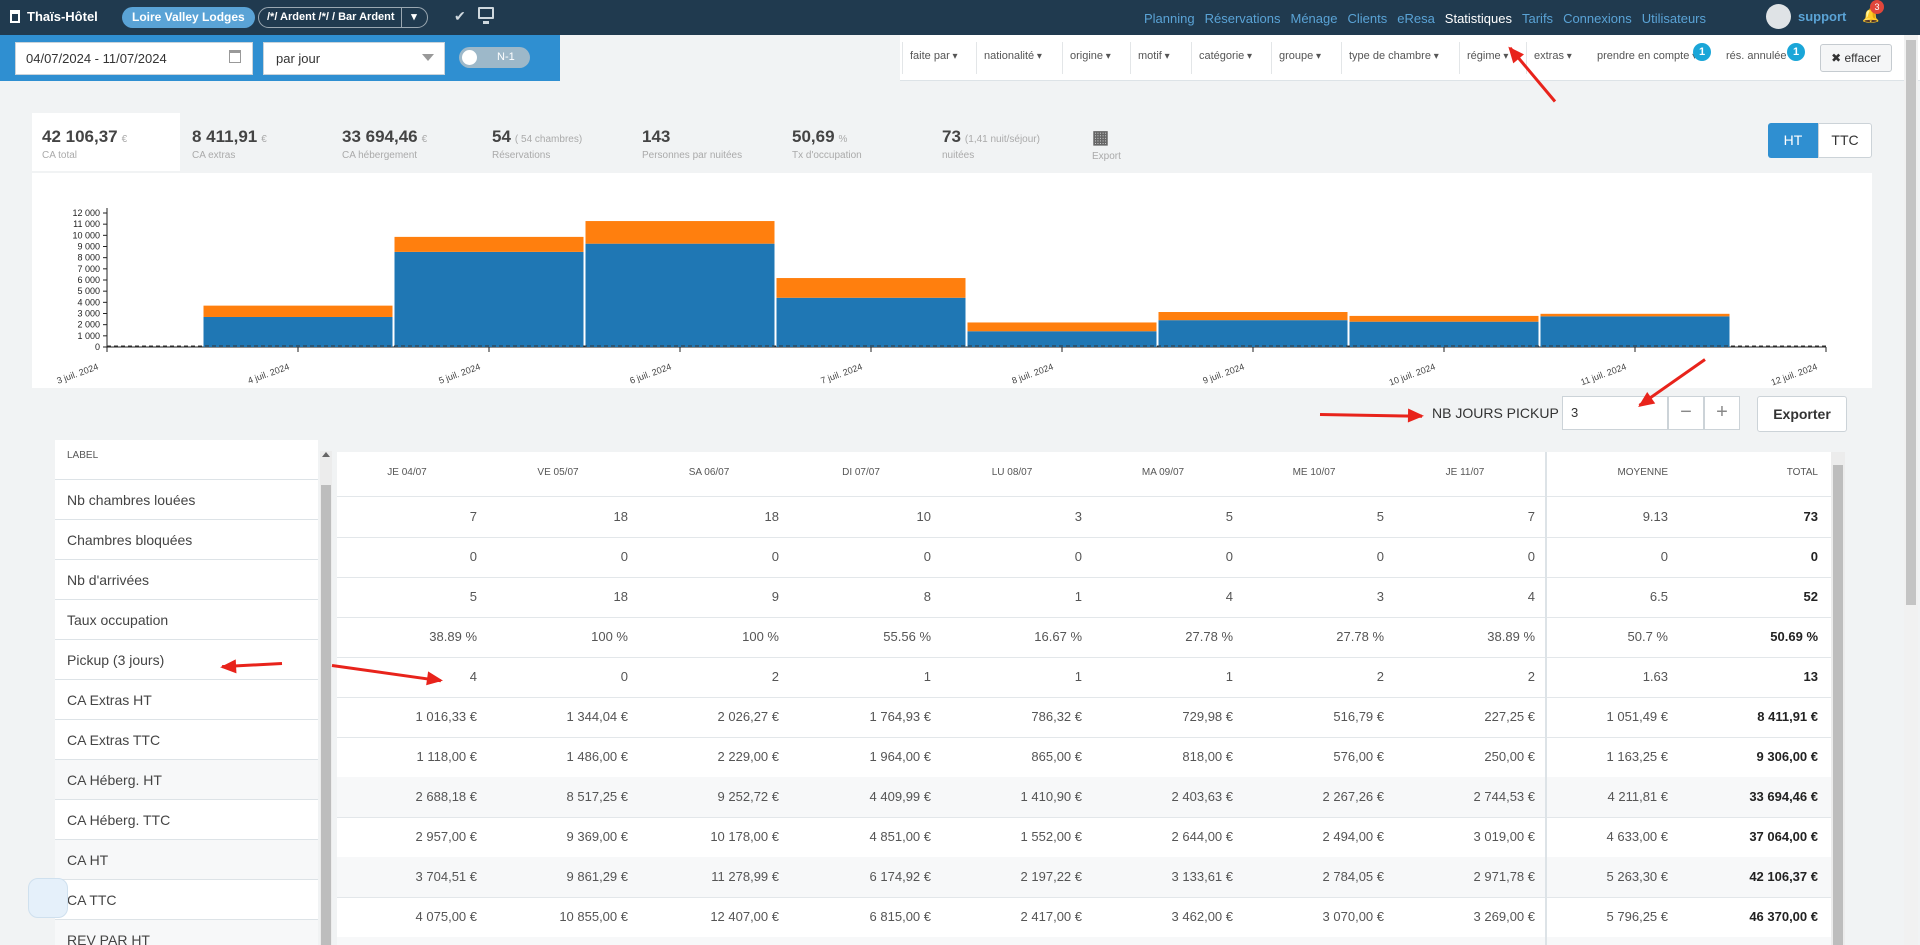 The image size is (1920, 945). What do you see at coordinates (1642, 472) in the screenshot?
I see `column-header: MOYENNE` at bounding box center [1642, 472].